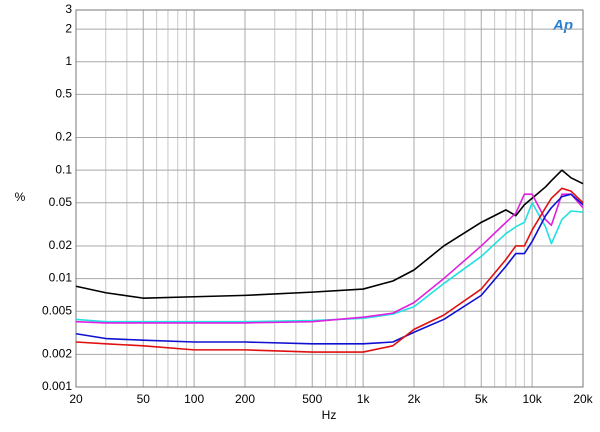 This screenshot has height=432, width=600. I want to click on x-tick-label: 50, so click(144, 399).